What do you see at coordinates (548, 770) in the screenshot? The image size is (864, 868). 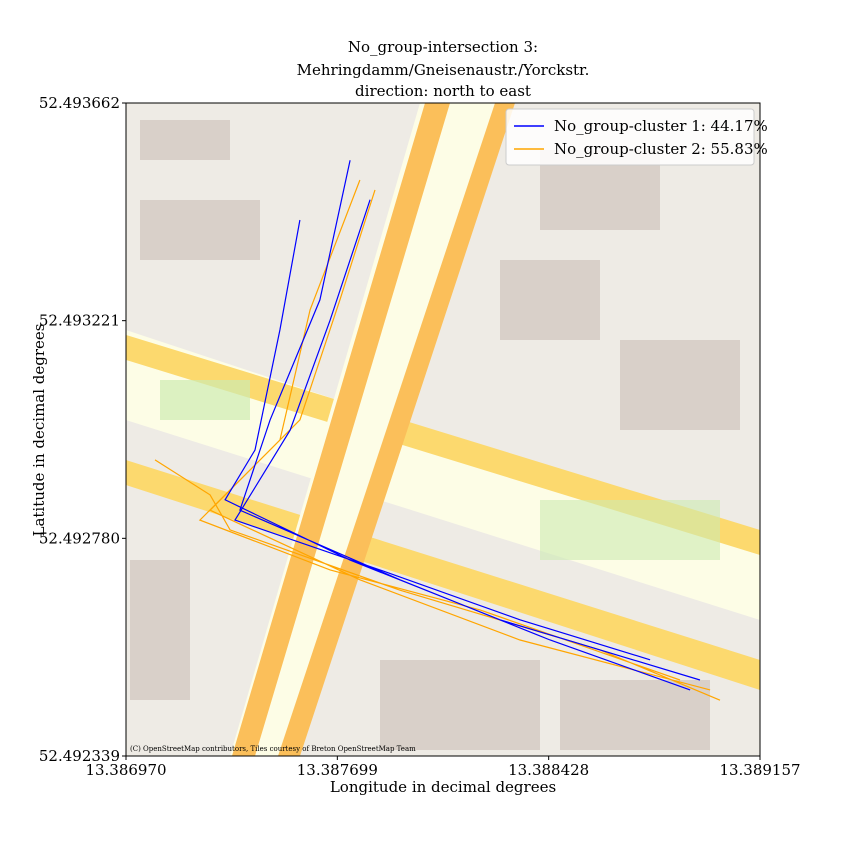 I see `x-tick-label: 13.388428` at bounding box center [548, 770].